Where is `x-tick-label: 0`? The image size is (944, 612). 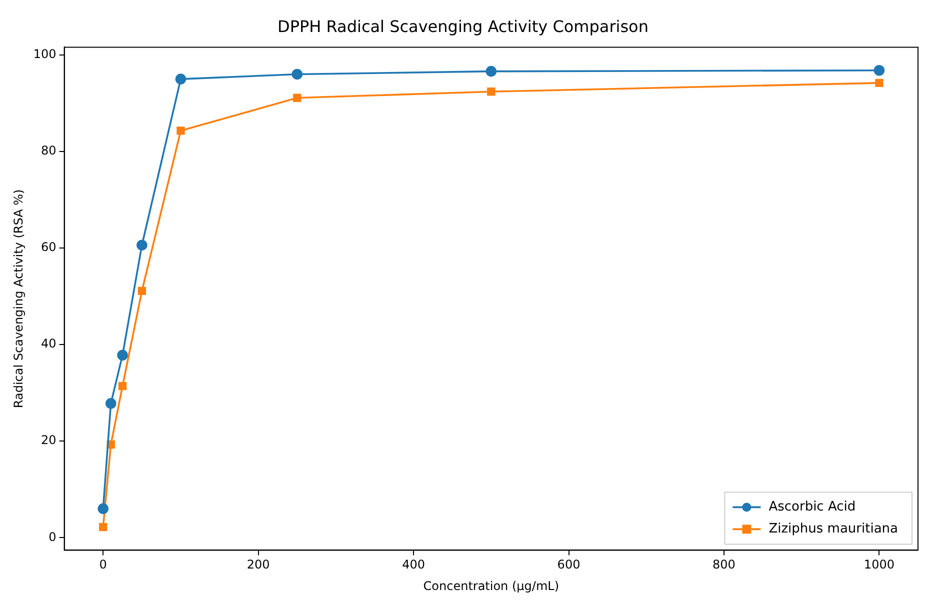
x-tick-label: 0 is located at coordinates (103, 565).